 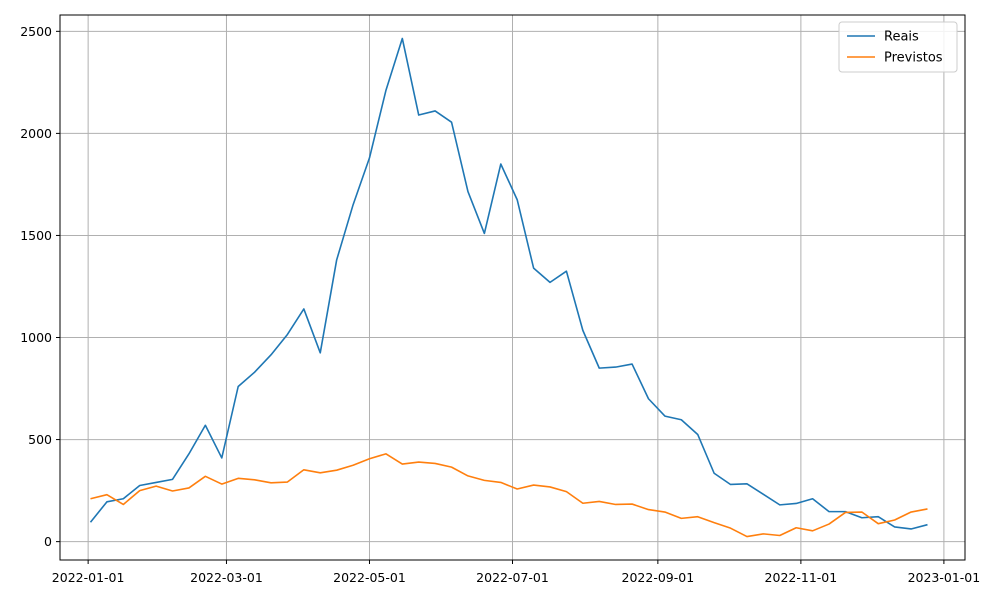 I want to click on x-tick-label: 2022-05-01, so click(x=369, y=577).